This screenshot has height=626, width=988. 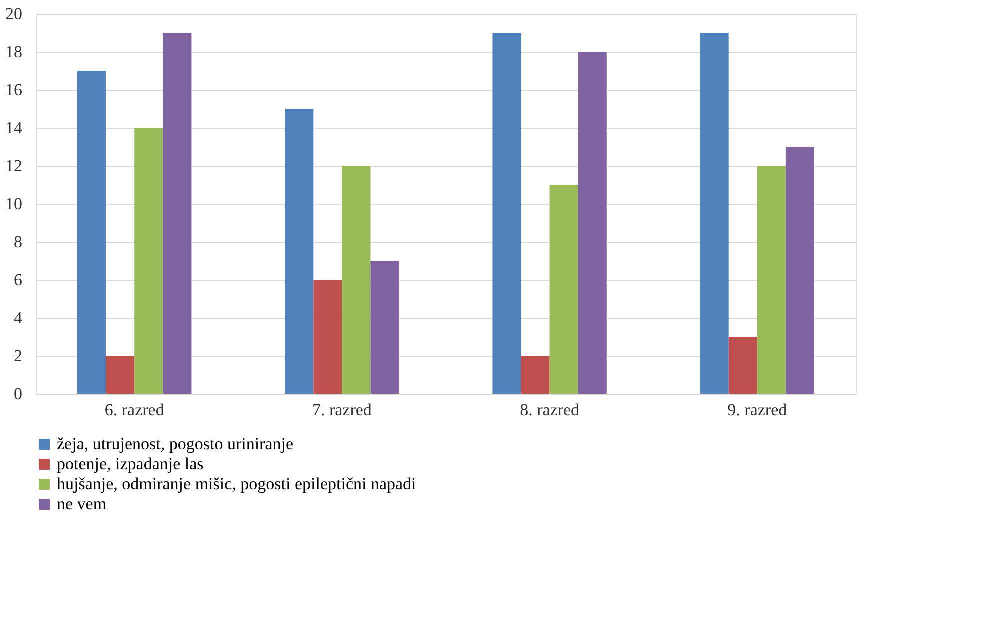 What do you see at coordinates (237, 484) in the screenshot?
I see `legend-label: hujšanje, odmiranje mišic, pogosti epileptični napadi` at bounding box center [237, 484].